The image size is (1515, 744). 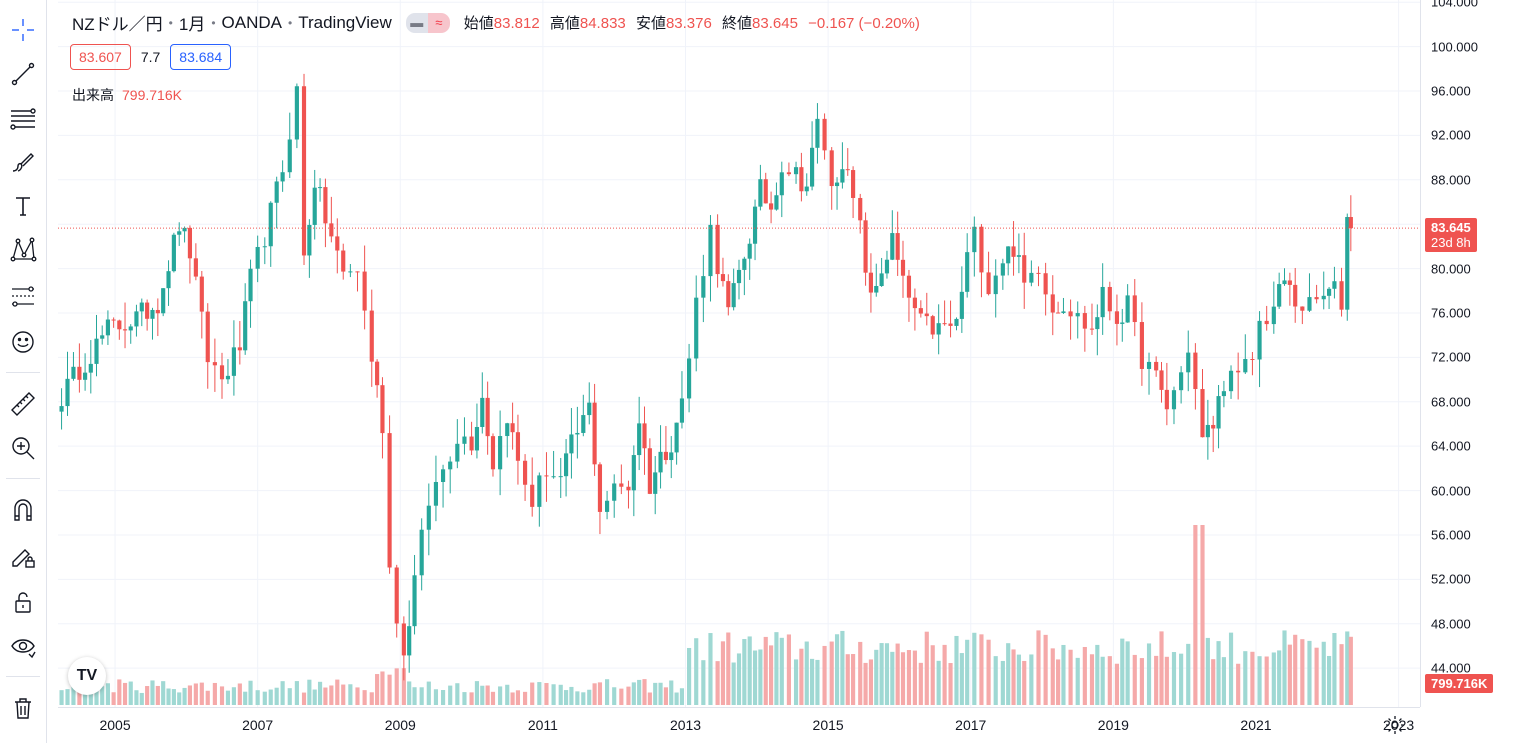 I want to click on fib-icon, so click(x=23, y=118).